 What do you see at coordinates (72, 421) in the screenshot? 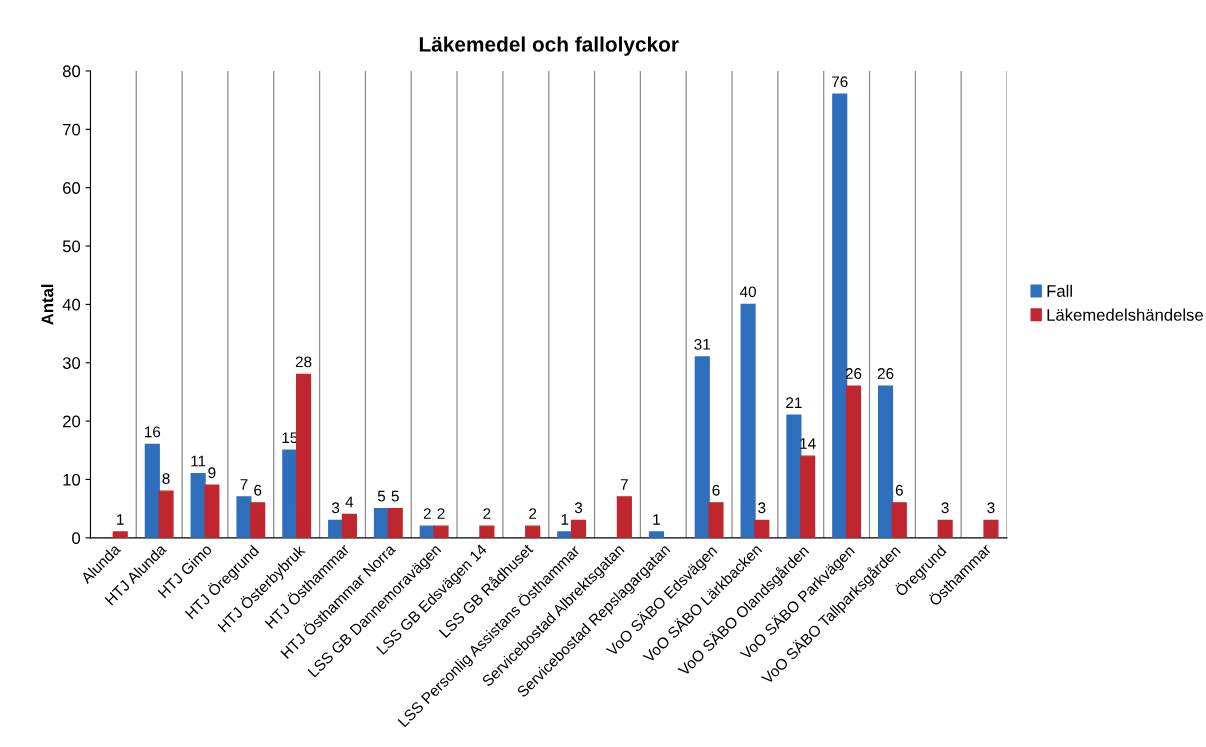
I see `y-tick-label: 20` at bounding box center [72, 421].